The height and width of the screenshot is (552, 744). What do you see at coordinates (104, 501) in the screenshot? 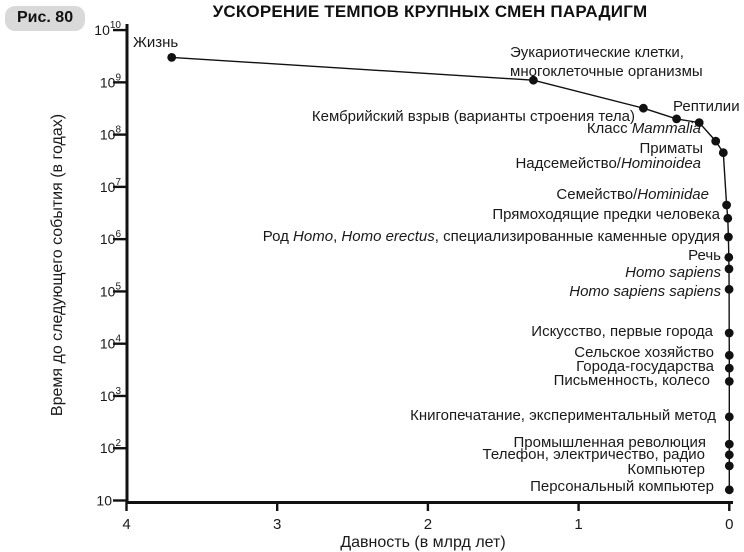
I see `y-tick-label: 10` at bounding box center [104, 501].